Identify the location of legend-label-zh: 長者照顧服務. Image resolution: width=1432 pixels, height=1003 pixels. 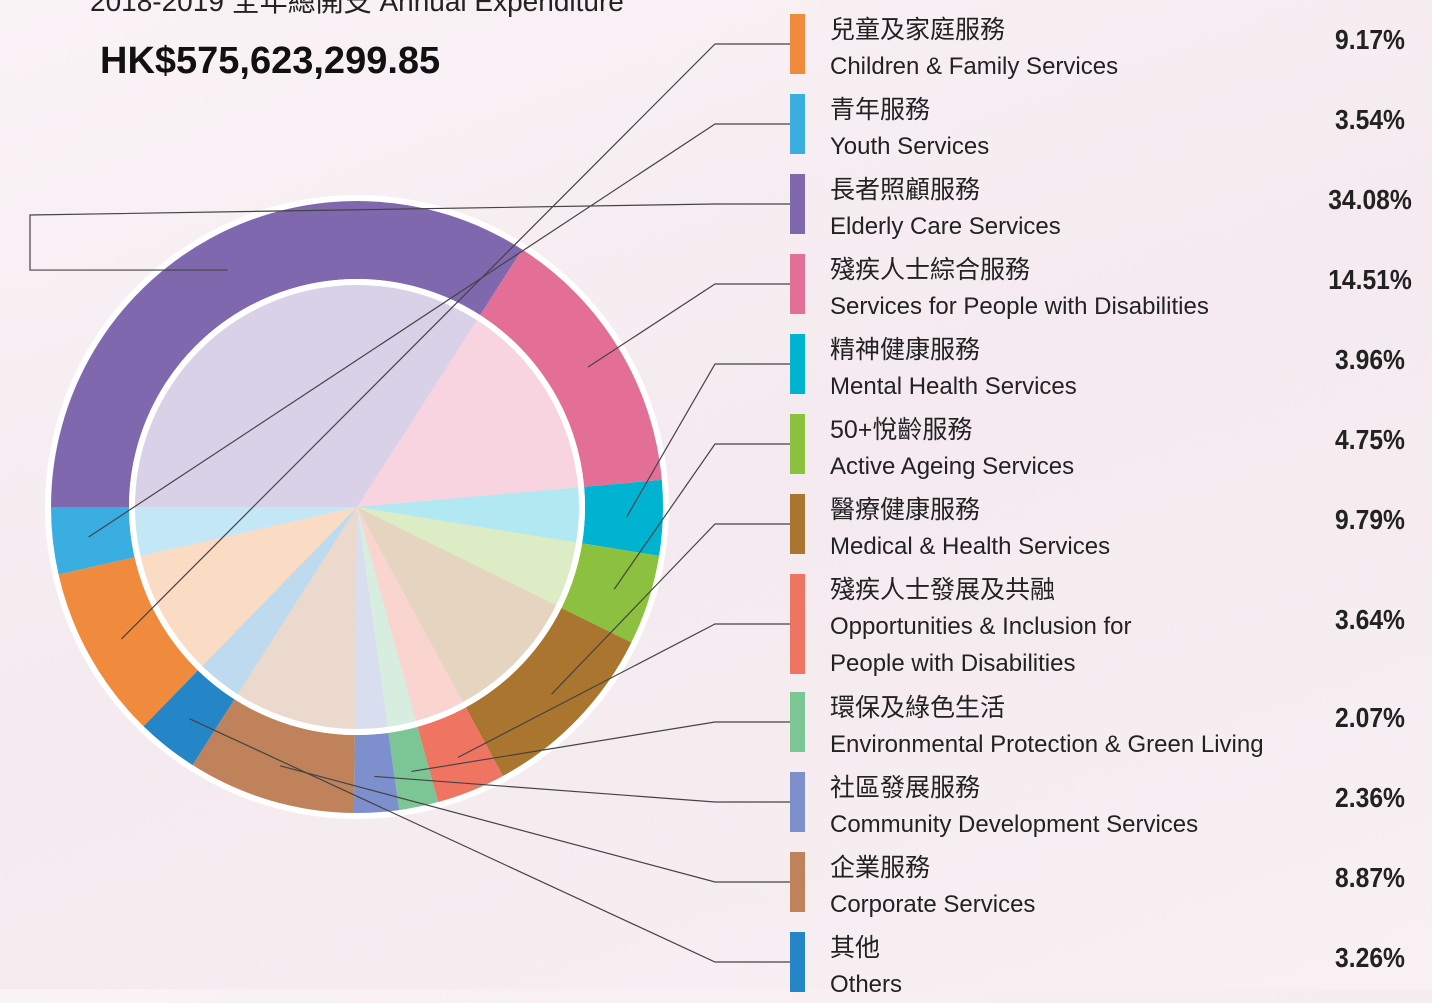
(905, 190).